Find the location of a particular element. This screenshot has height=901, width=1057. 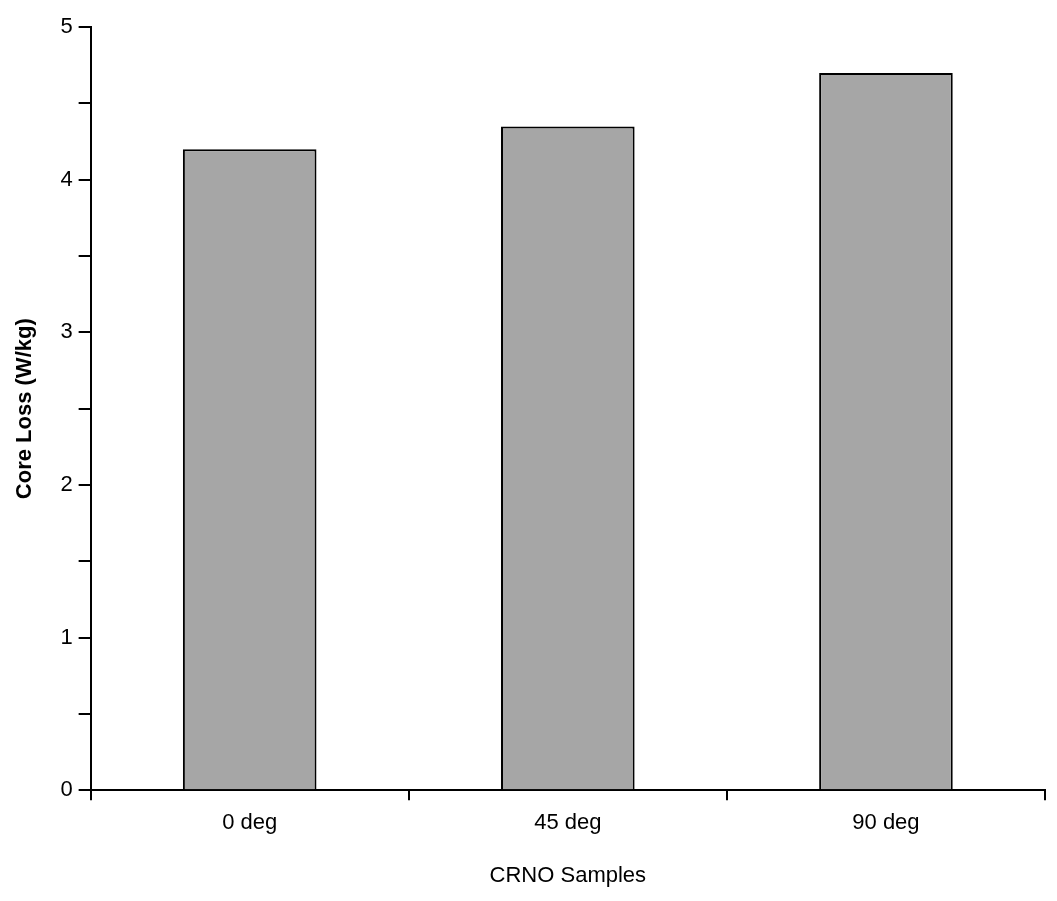

x-tick-label: 0 deg is located at coordinates (250, 822).